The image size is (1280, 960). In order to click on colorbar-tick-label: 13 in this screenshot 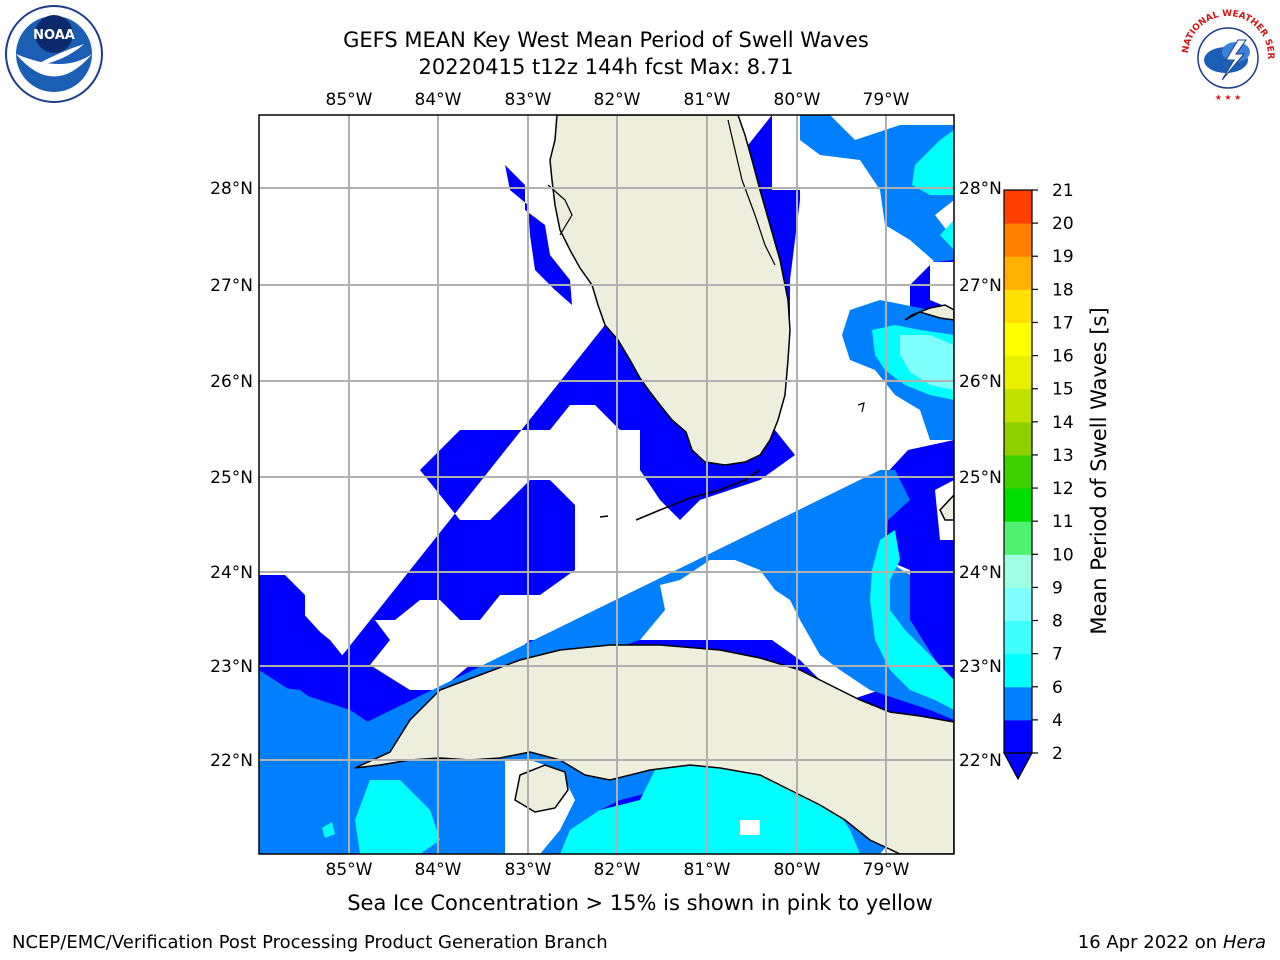, I will do `click(1063, 456)`.